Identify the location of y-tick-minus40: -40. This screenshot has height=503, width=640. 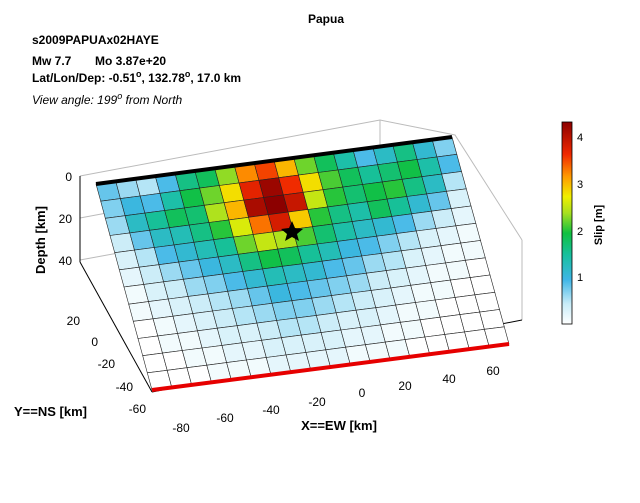
(125, 387).